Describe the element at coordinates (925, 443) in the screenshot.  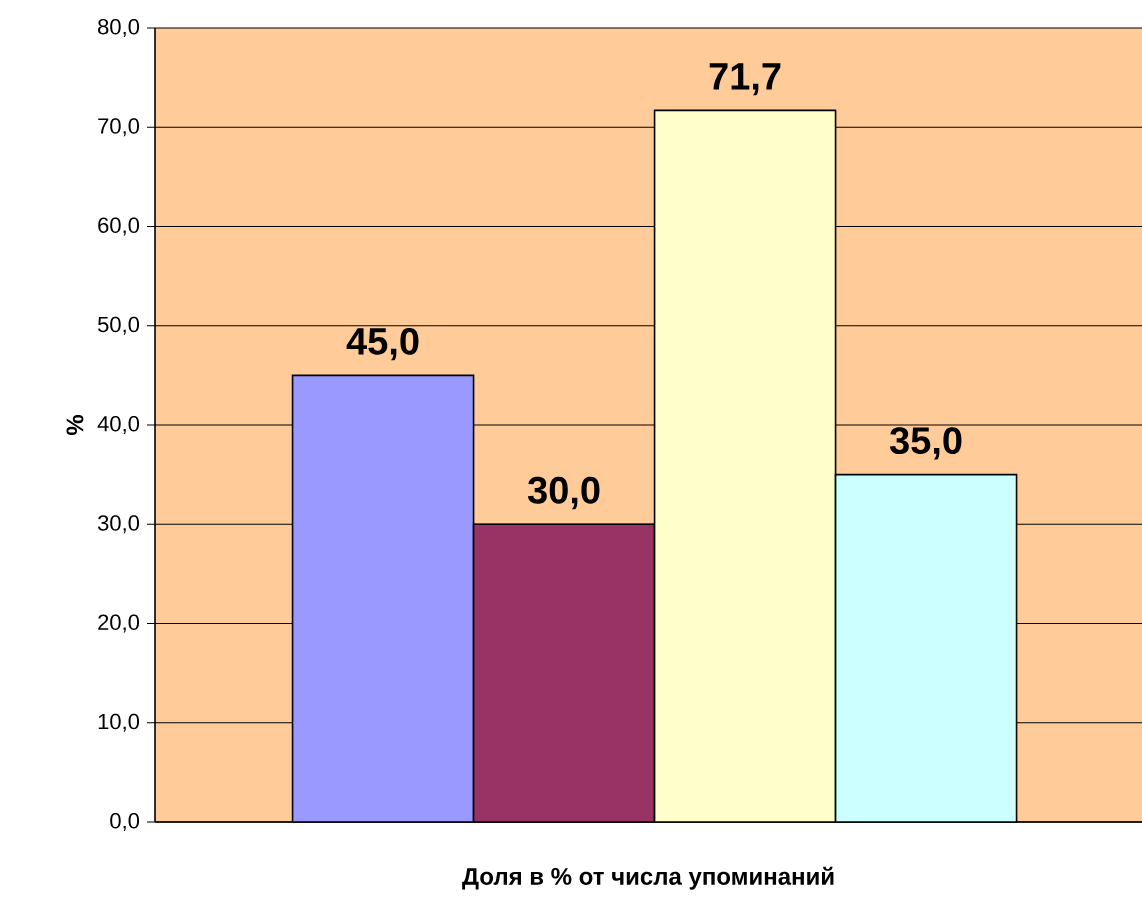
I see `data-label: 35,0` at that location.